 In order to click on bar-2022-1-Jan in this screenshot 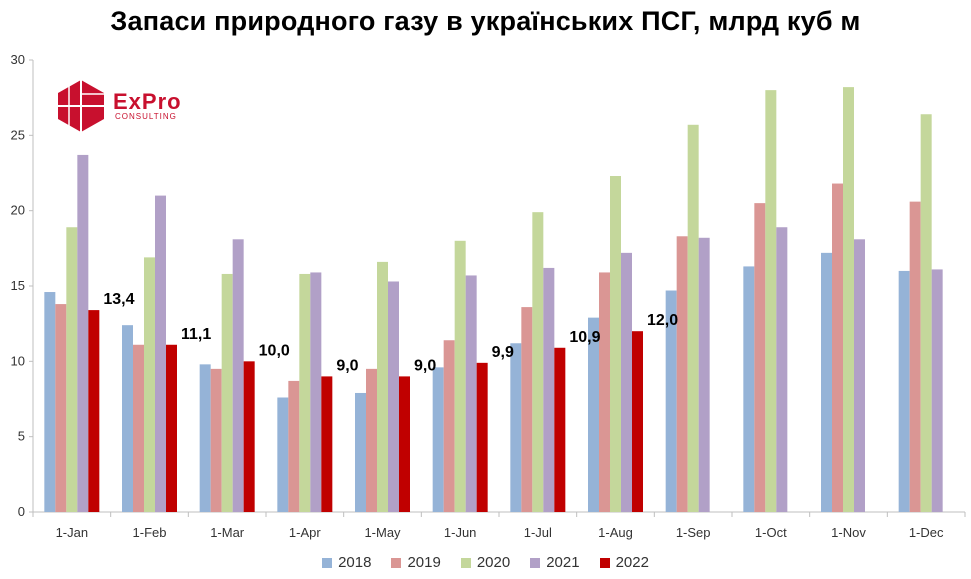, I will do `click(94, 411)`.